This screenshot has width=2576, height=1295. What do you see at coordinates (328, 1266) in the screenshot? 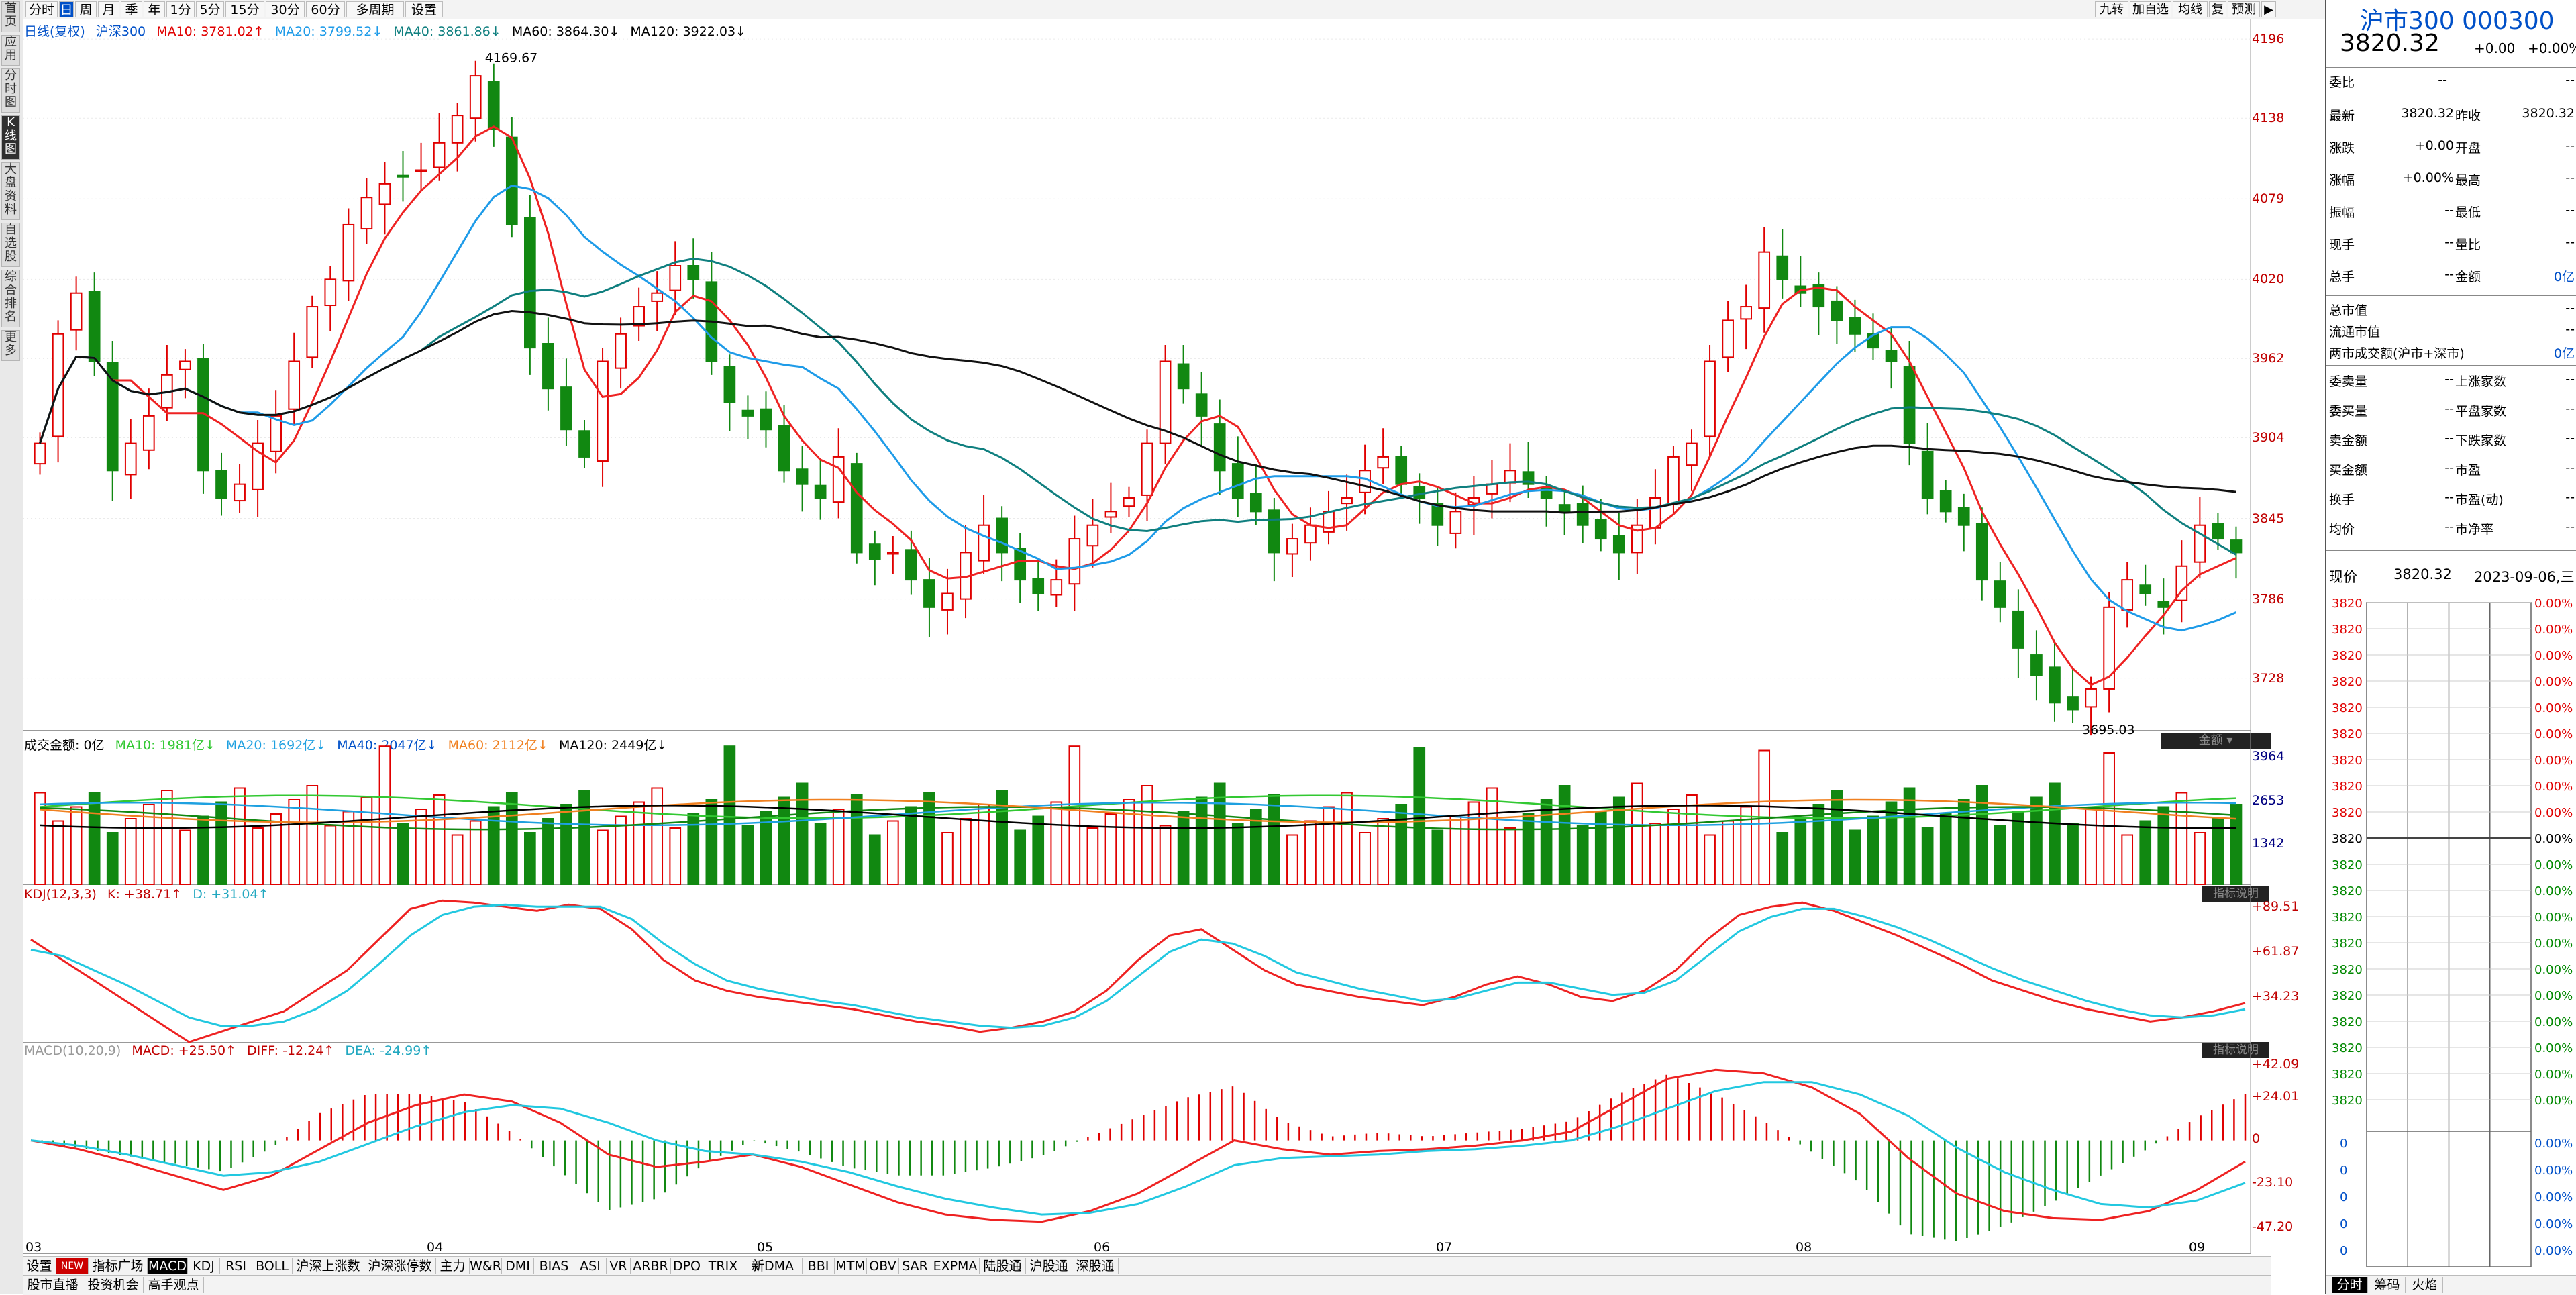
I see `indicator-tab-7: 沪深上涨数` at bounding box center [328, 1266].